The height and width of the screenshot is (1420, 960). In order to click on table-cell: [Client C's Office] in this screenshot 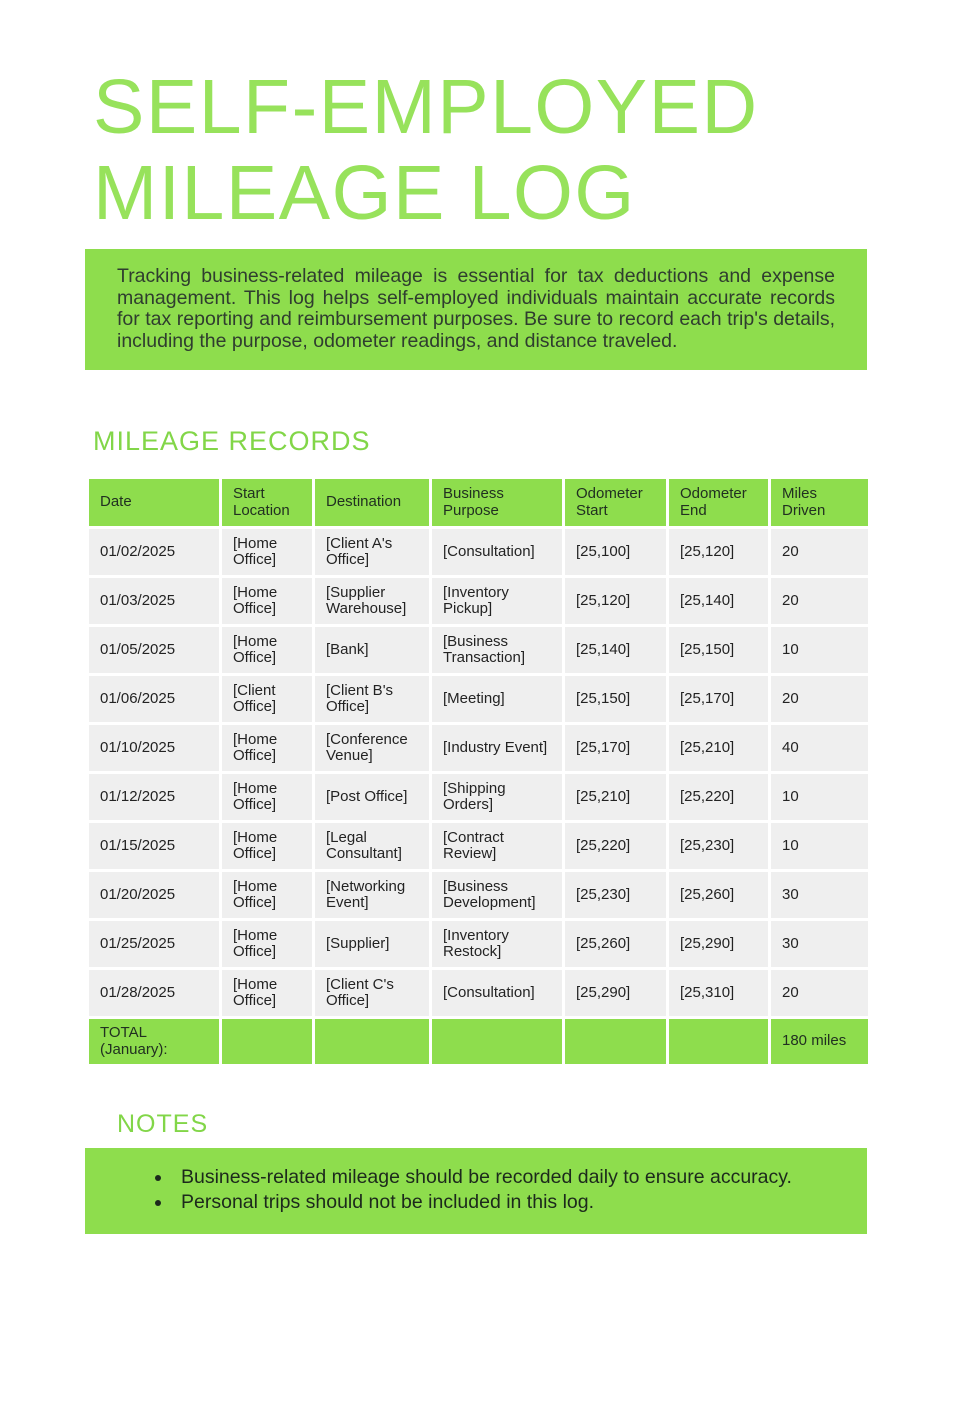, I will do `click(372, 993)`.